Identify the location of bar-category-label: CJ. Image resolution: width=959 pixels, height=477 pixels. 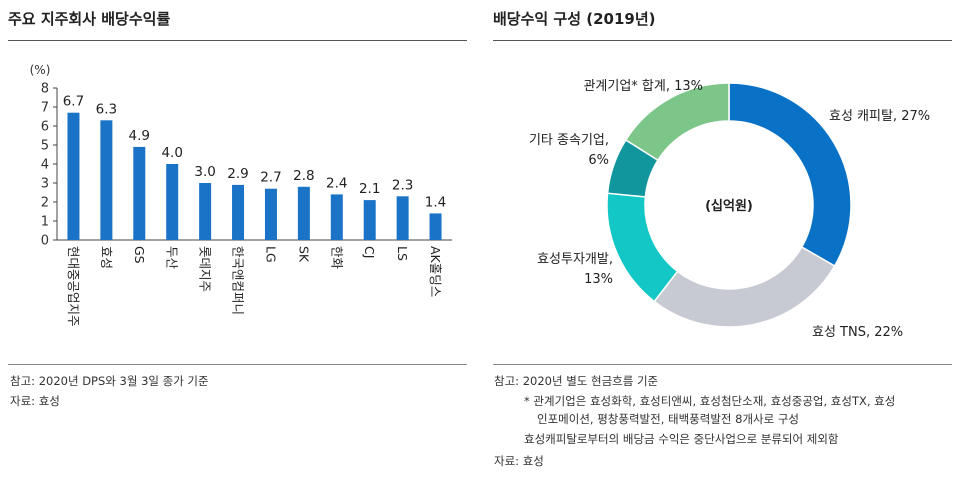
(369, 252).